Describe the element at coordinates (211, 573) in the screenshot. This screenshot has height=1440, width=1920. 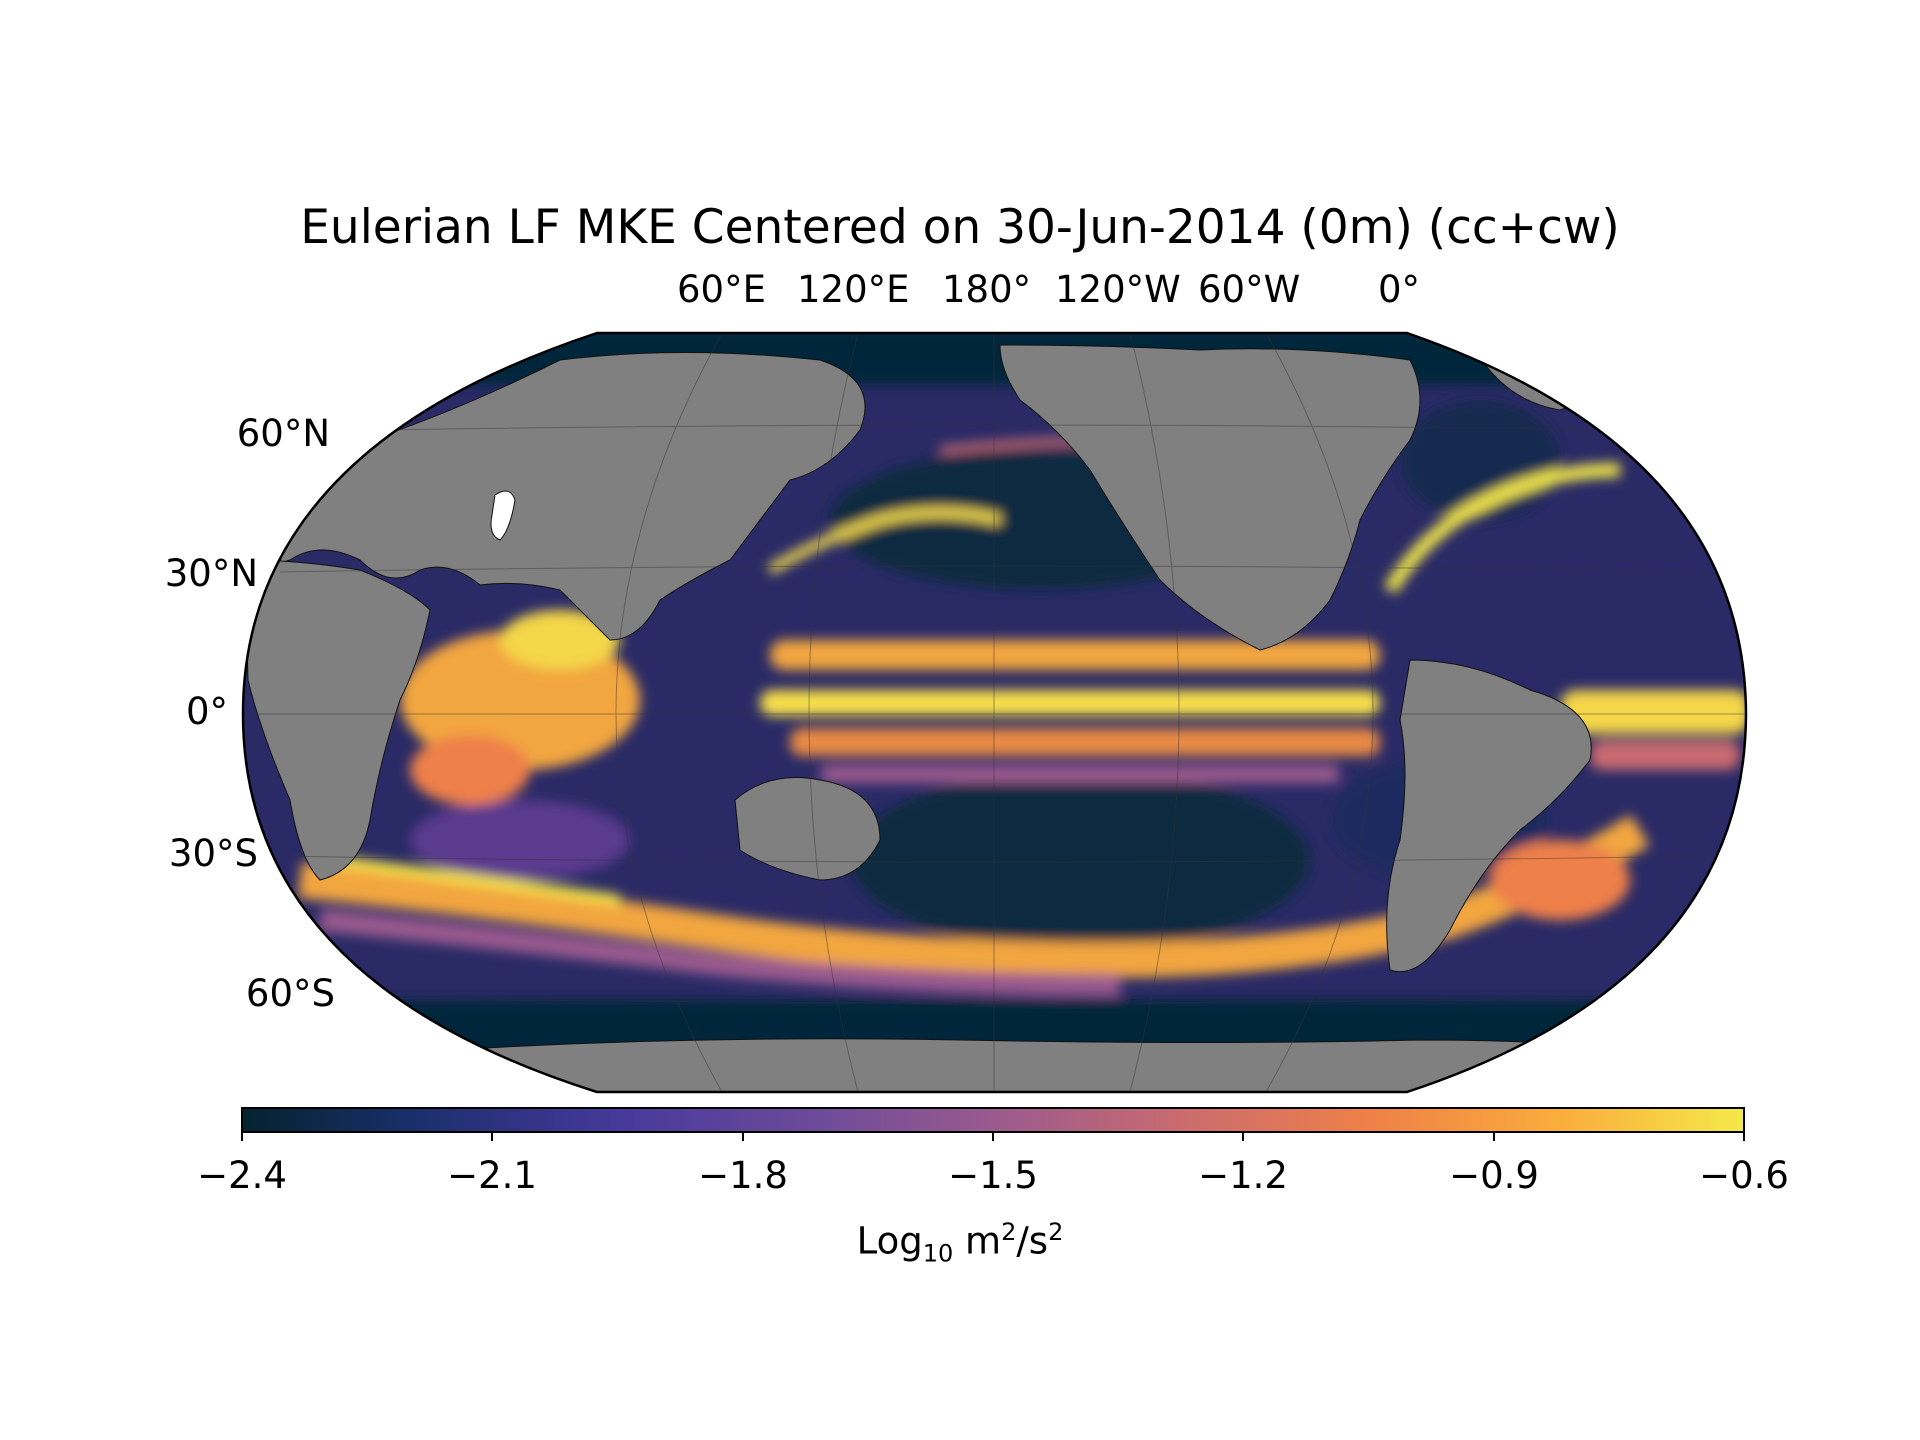
I see `lat-label-30n: 30°N` at that location.